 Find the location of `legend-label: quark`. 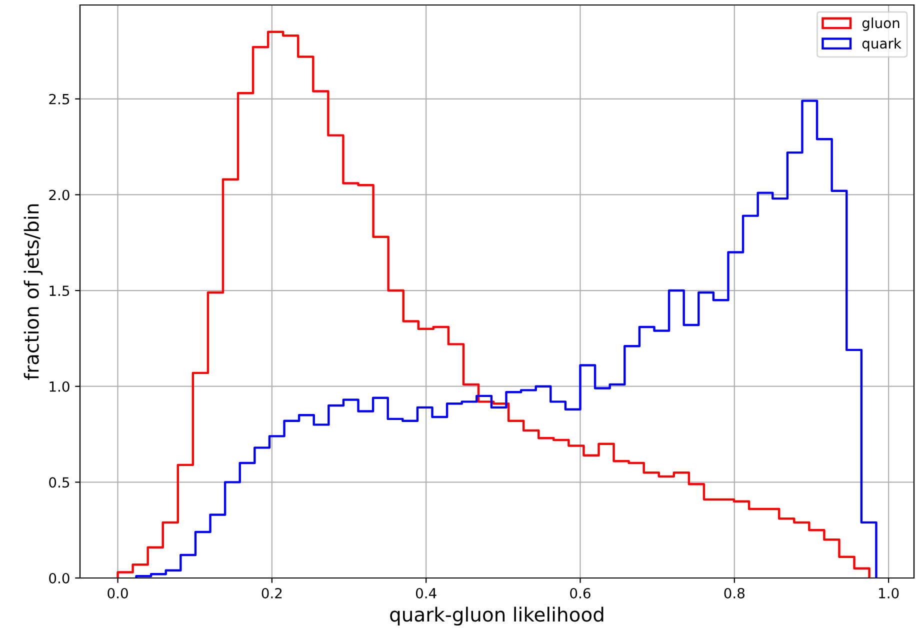

legend-label: quark is located at coordinates (882, 45).